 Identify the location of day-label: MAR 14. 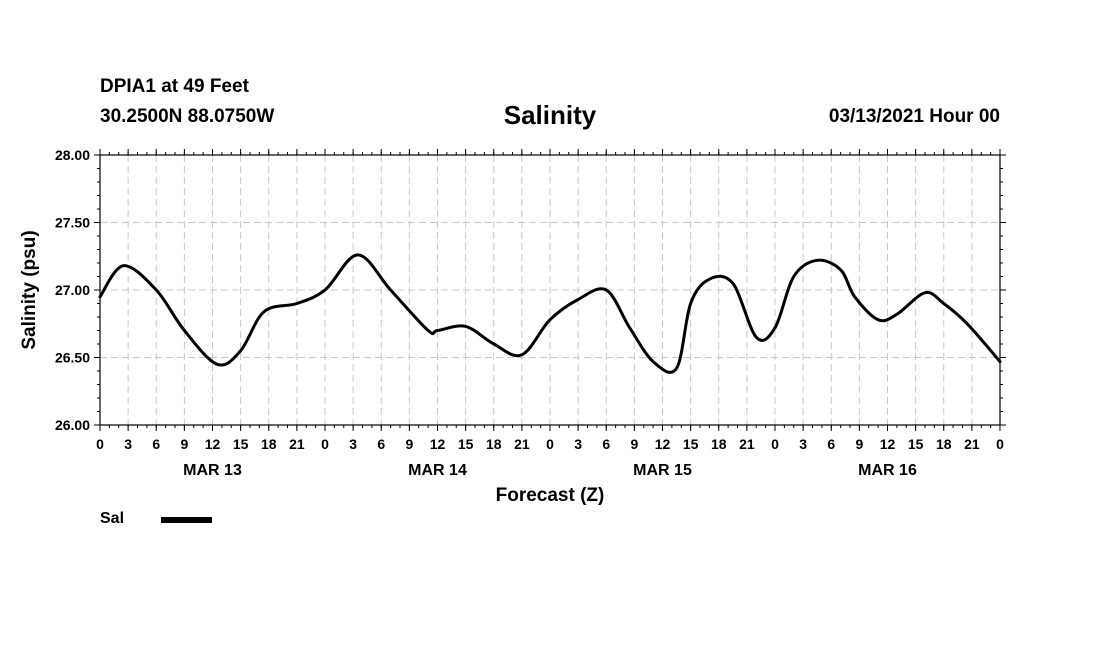
(437, 470).